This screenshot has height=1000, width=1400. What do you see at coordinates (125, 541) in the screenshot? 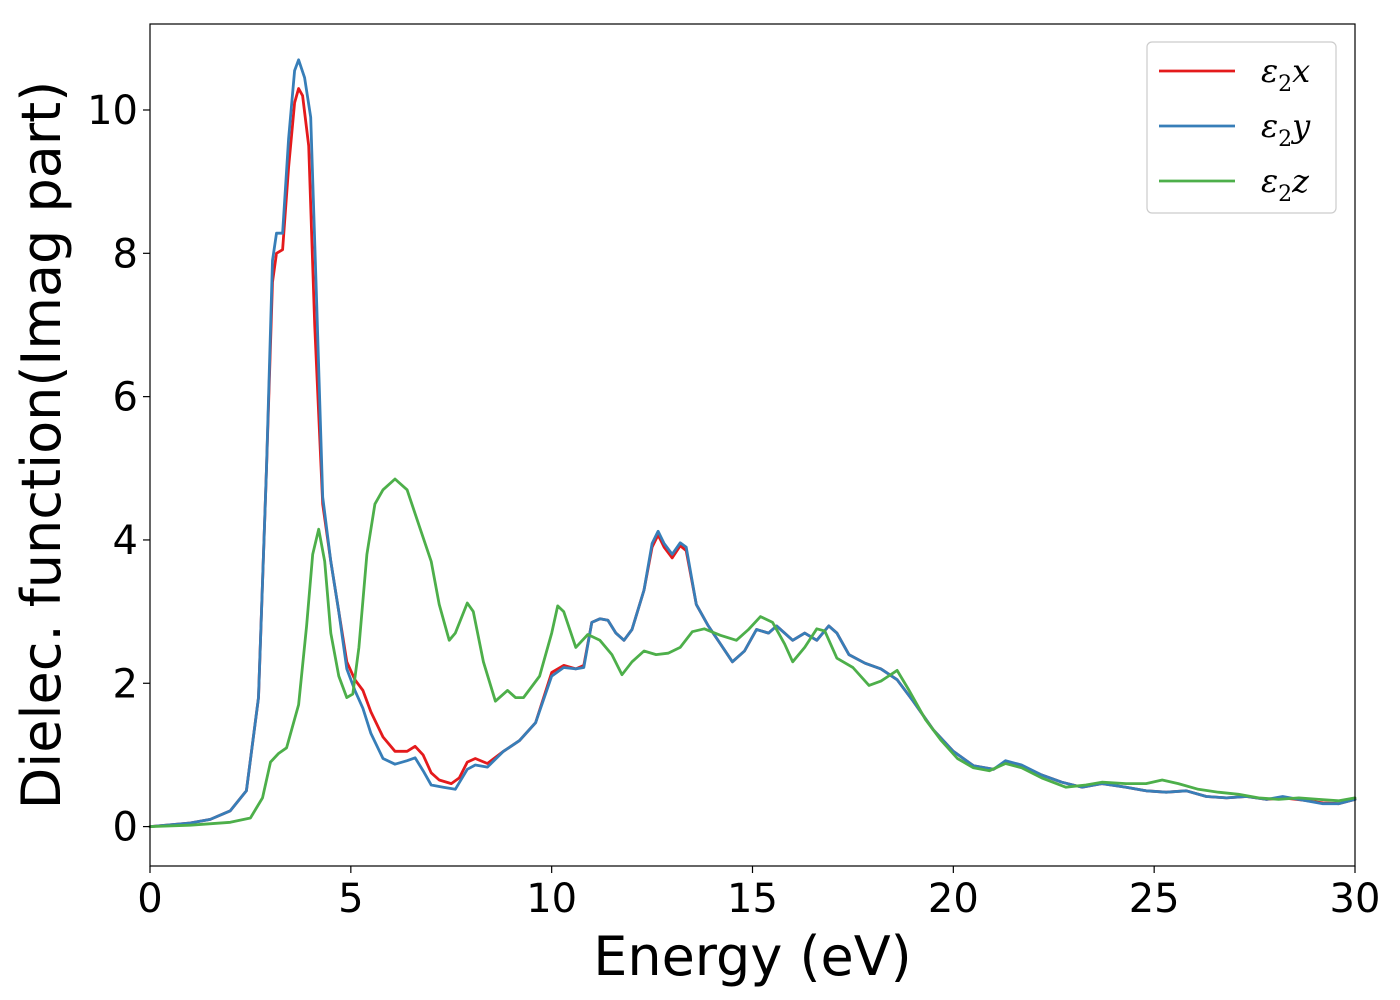
I see `y-tick-label: 4` at bounding box center [125, 541].